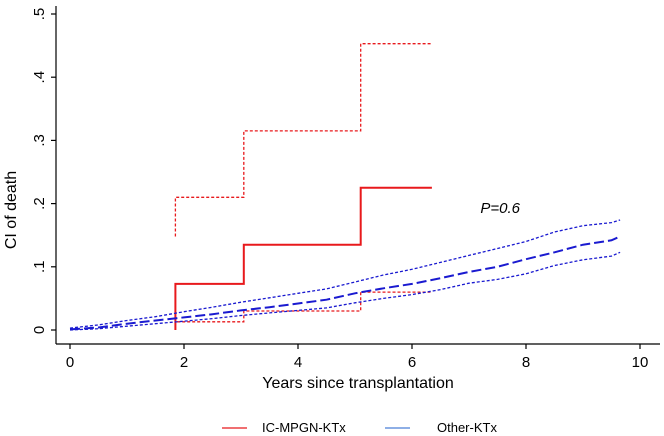 The width and height of the screenshot is (664, 436). Describe the element at coordinates (43, 171) in the screenshot. I see `y-axis-ticks: 0 .1 .2 .3 .4 .5` at that location.